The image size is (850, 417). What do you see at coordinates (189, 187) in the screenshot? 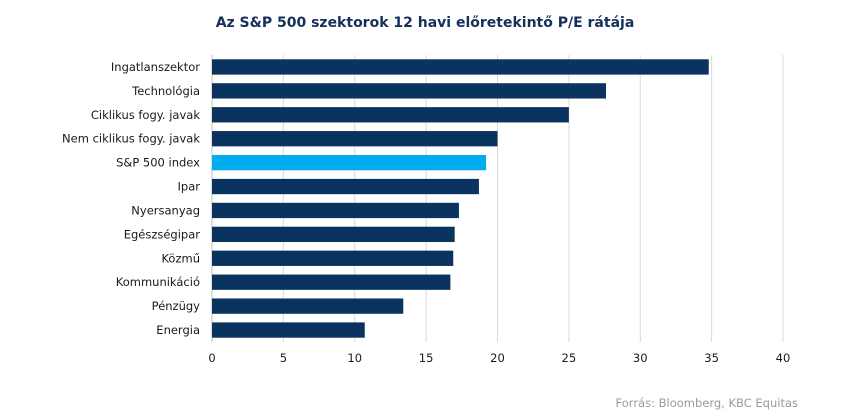
I see `category-label: Ipar` at bounding box center [189, 187].